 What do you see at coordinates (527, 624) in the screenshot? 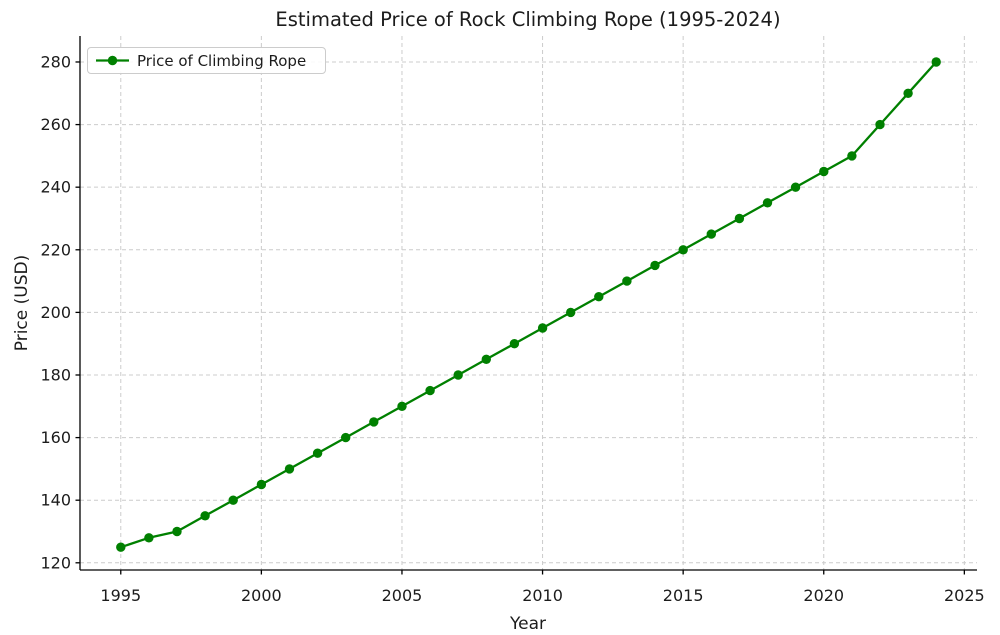
I see `x-axis-label: Year` at bounding box center [527, 624].